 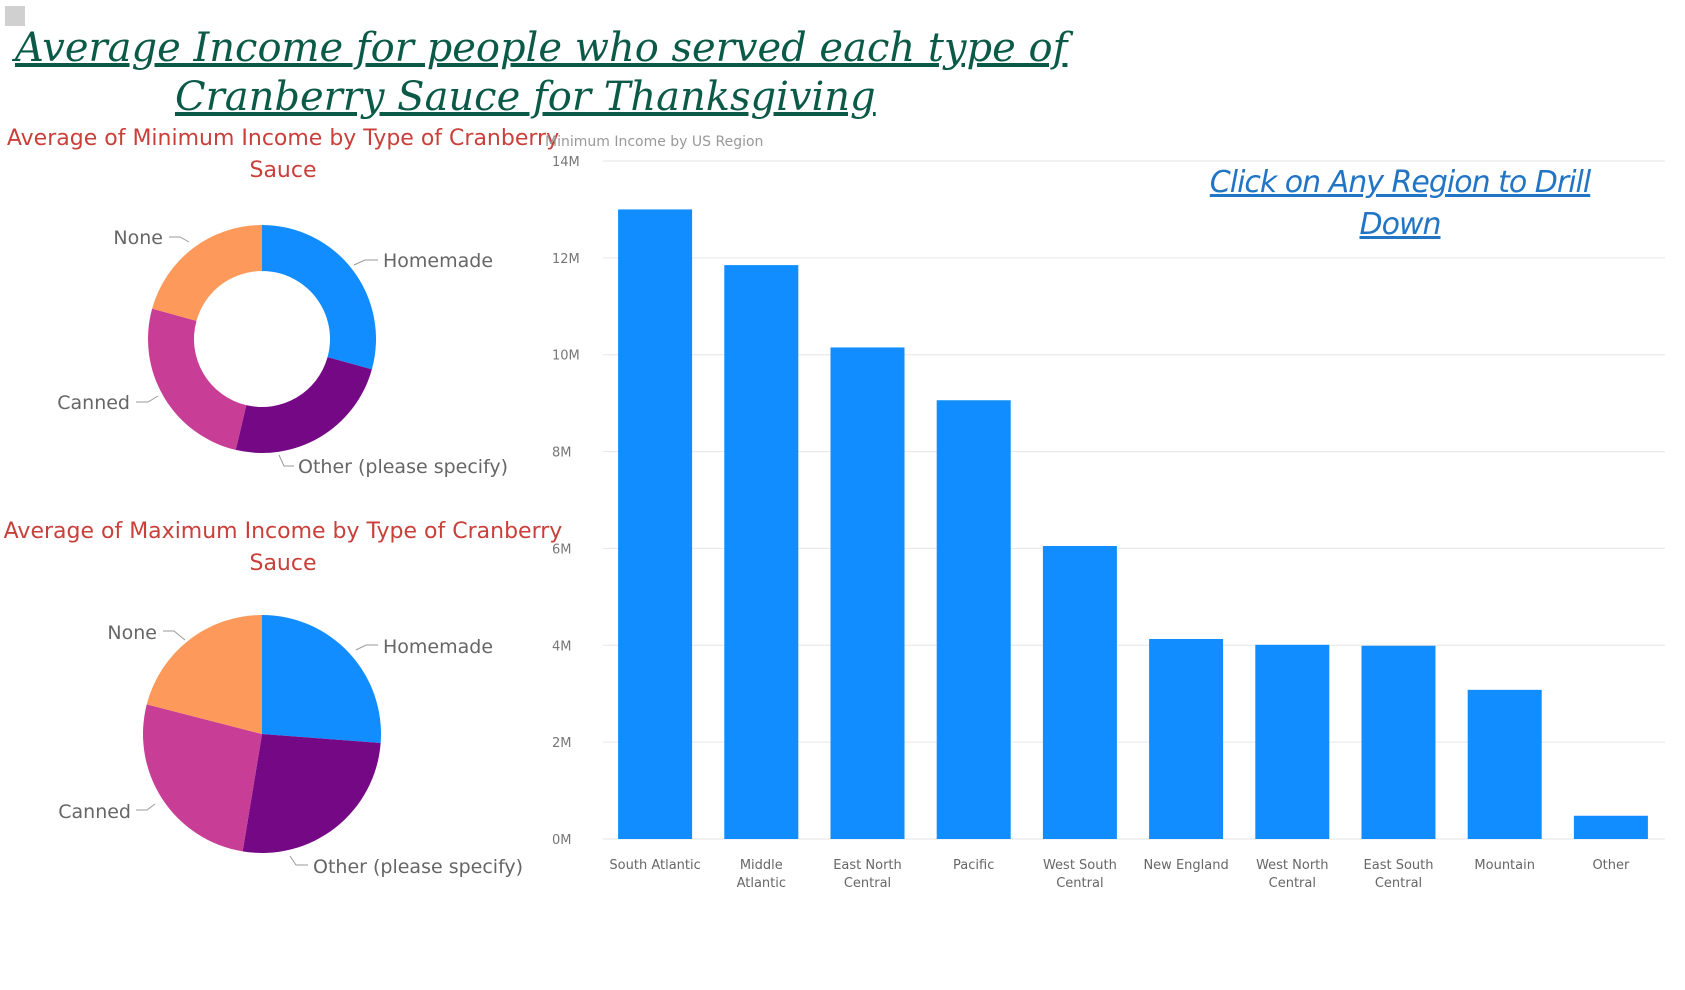 What do you see at coordinates (973, 865) in the screenshot?
I see `x-tick-label: Pacific` at bounding box center [973, 865].